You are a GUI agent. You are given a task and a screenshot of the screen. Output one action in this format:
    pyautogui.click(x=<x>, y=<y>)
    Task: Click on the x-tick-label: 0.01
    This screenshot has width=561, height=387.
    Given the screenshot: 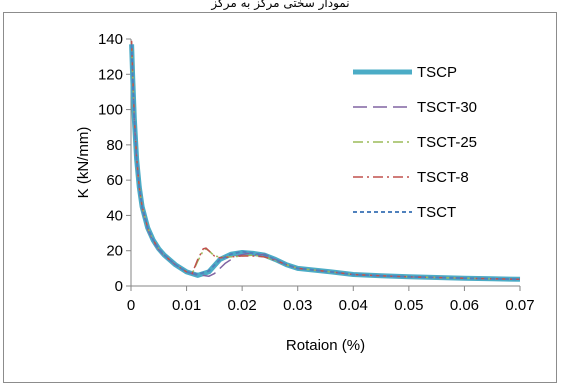 What is the action you would take?
    pyautogui.click(x=186, y=305)
    